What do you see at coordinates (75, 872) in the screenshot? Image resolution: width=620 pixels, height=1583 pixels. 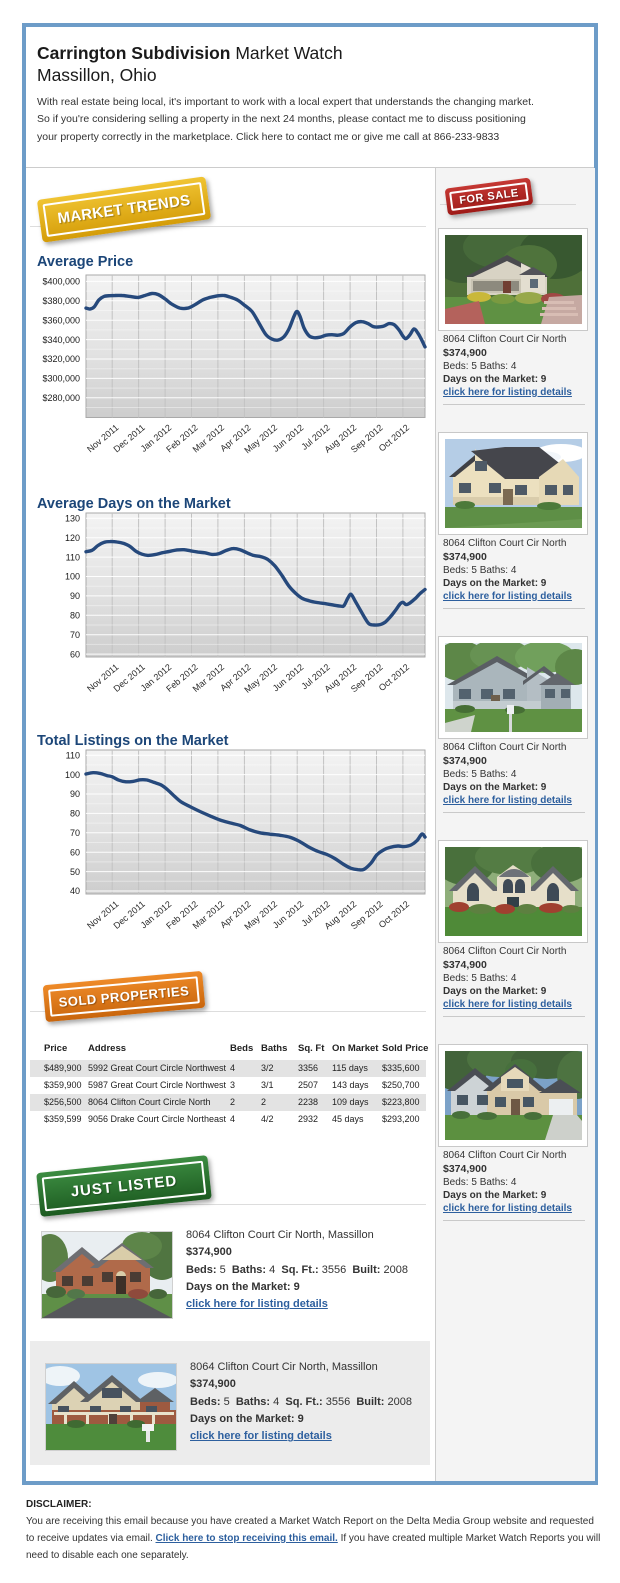 I see `svg-text: 50` at bounding box center [75, 872].